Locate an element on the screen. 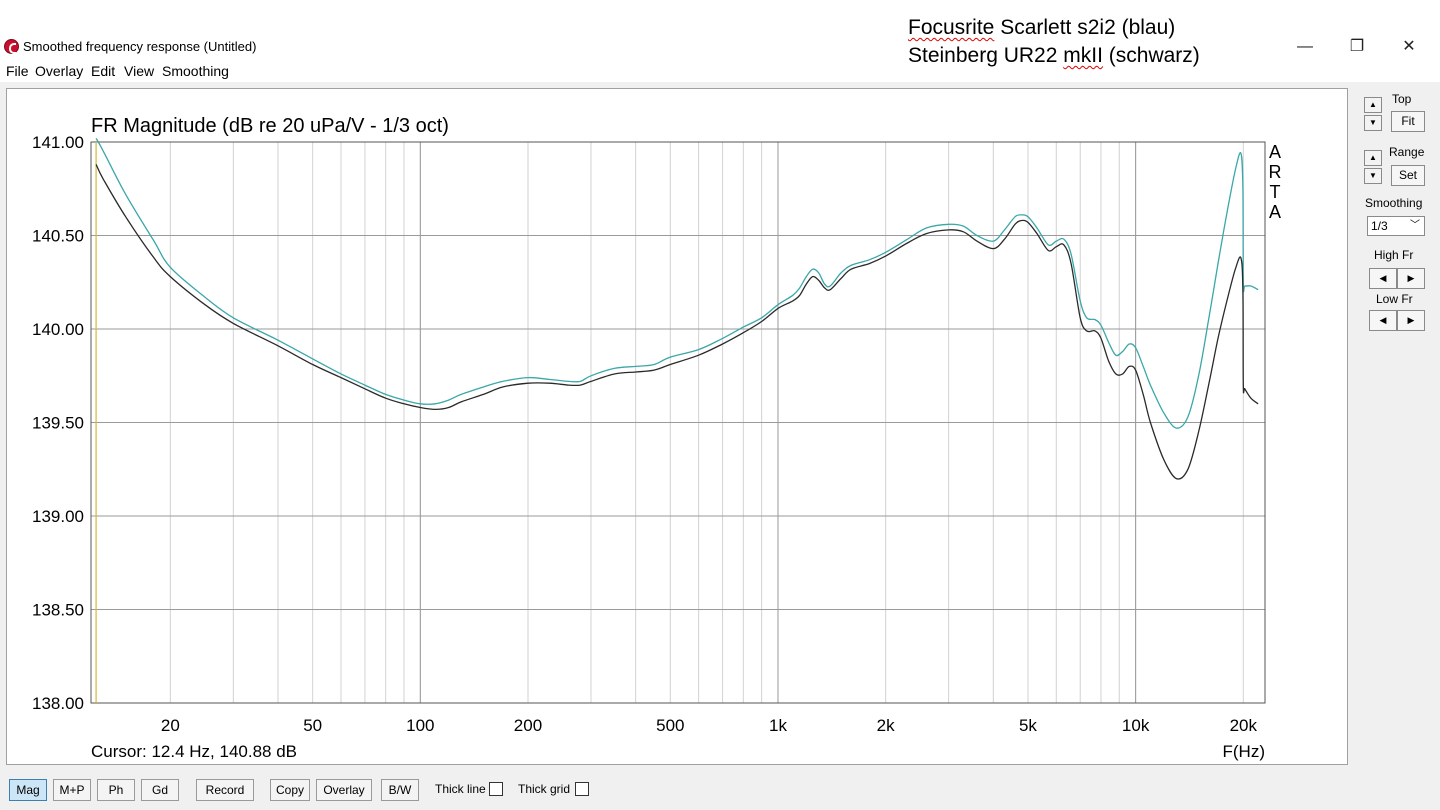  x-tick-label-3: 200 is located at coordinates (528, 725).